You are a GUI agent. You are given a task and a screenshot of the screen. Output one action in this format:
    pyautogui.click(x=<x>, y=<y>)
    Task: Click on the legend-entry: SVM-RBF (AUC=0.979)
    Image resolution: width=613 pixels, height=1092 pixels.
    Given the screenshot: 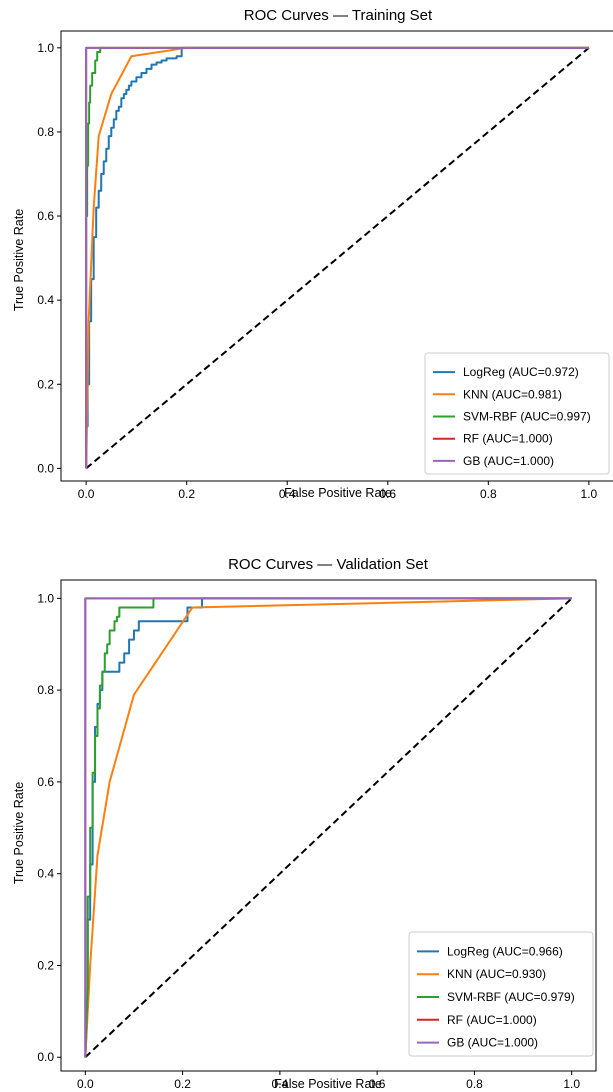 What is the action you would take?
    pyautogui.click(x=511, y=997)
    